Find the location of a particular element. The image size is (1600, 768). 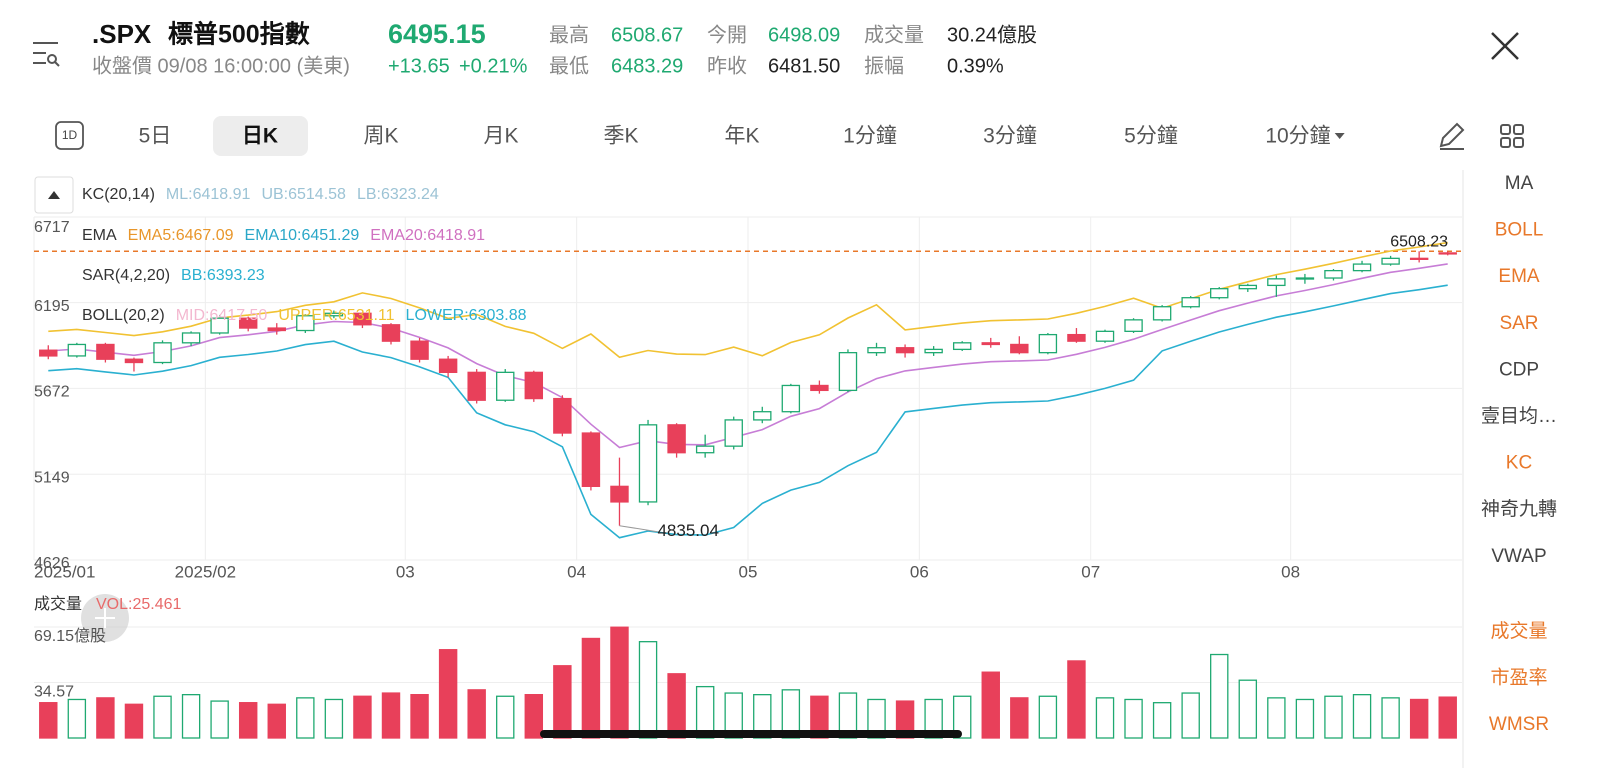

period-tab: 月K is located at coordinates (500, 136).